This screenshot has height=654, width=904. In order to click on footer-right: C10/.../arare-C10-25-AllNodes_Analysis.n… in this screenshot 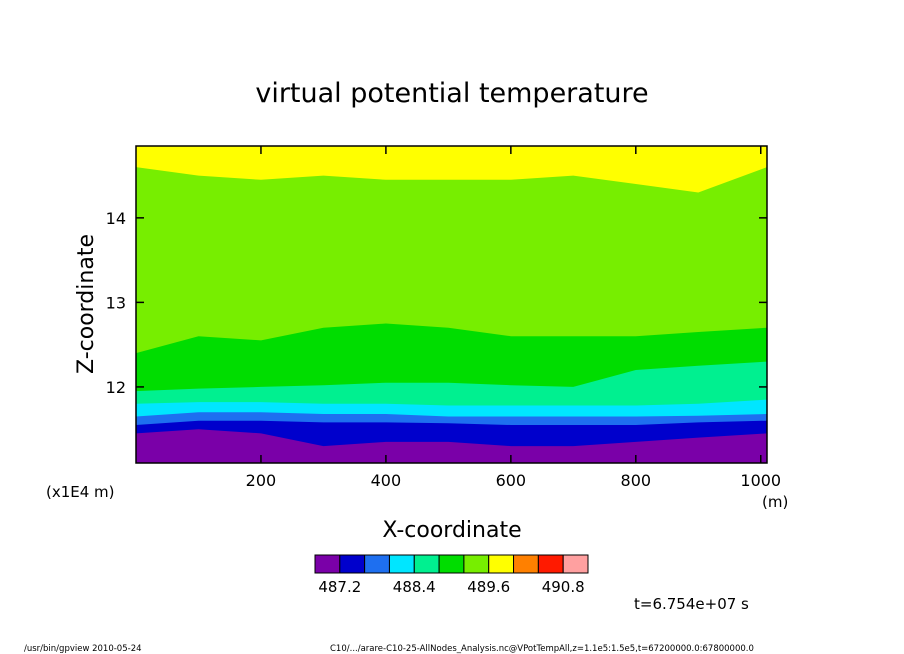, I will do `click(542, 649)`.